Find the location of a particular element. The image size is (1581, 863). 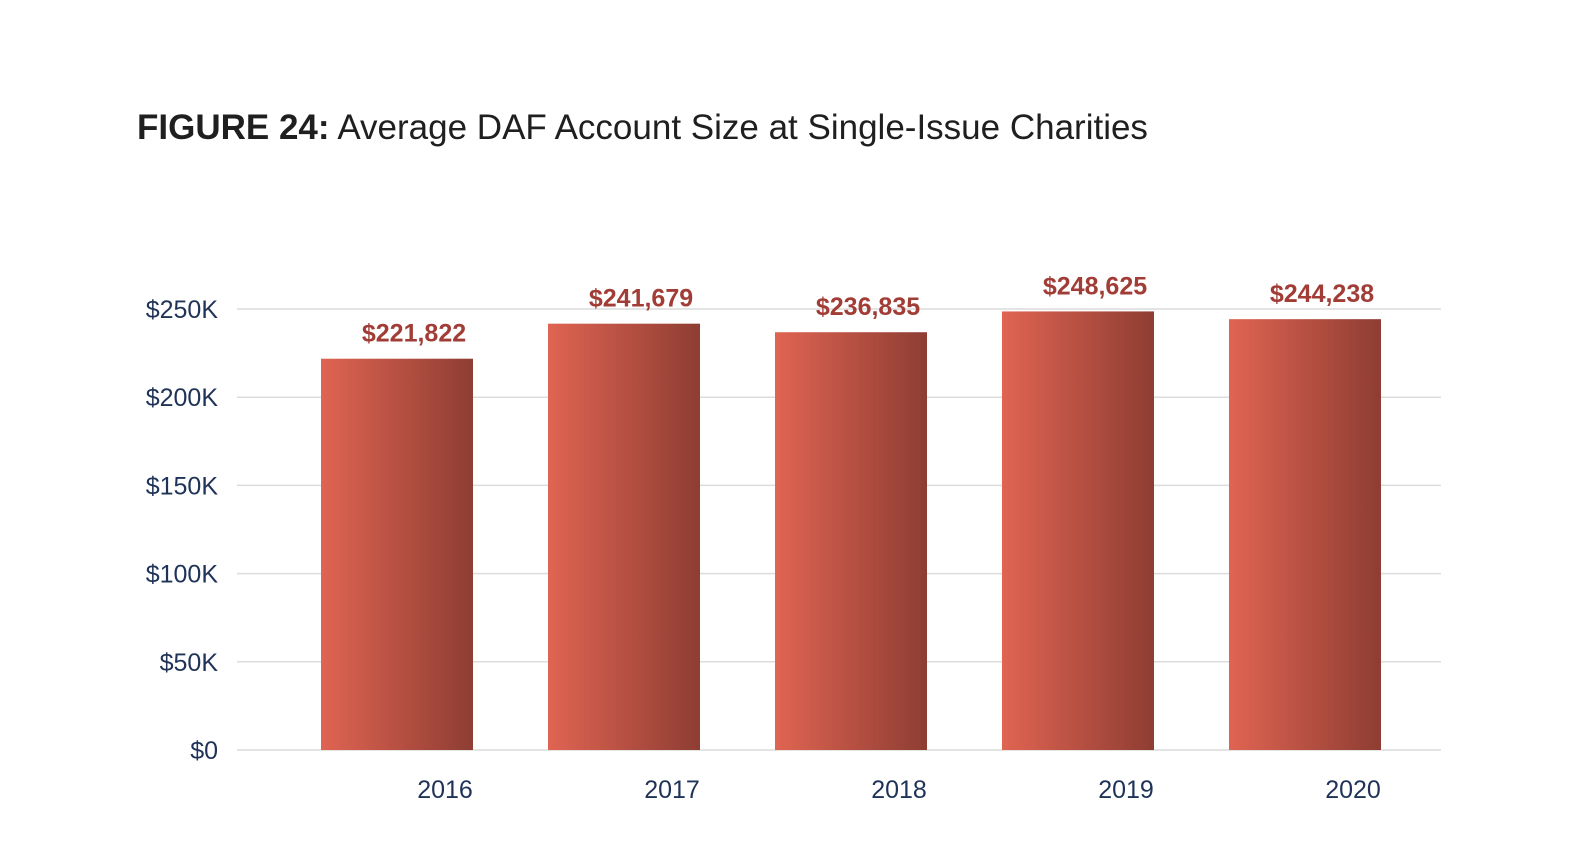

chart-title-prefix: FIGURE 24: is located at coordinates (233, 127).